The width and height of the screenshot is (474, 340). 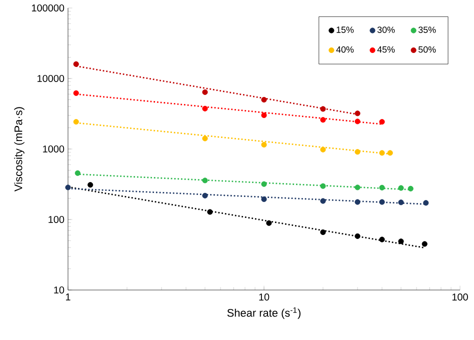 I want to click on x-axis-title: Shear rate (s$^{-1}$), so click(x=263, y=313).